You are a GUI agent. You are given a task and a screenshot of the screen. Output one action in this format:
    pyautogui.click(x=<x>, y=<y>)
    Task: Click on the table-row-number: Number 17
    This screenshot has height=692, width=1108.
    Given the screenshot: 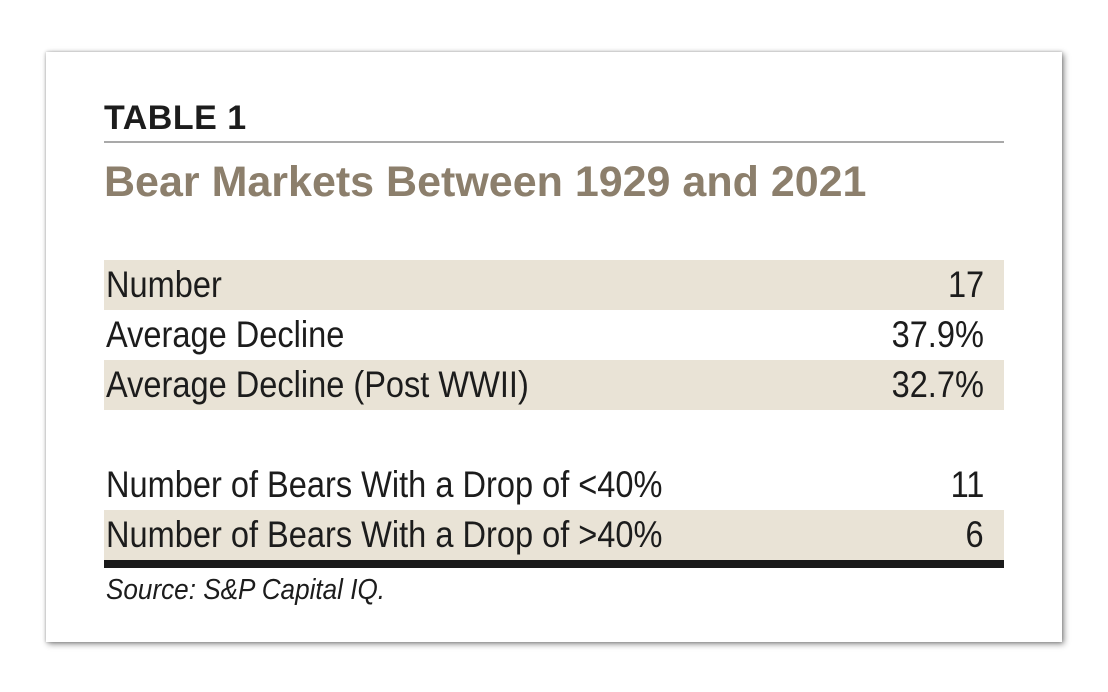 What is the action you would take?
    pyautogui.click(x=554, y=285)
    